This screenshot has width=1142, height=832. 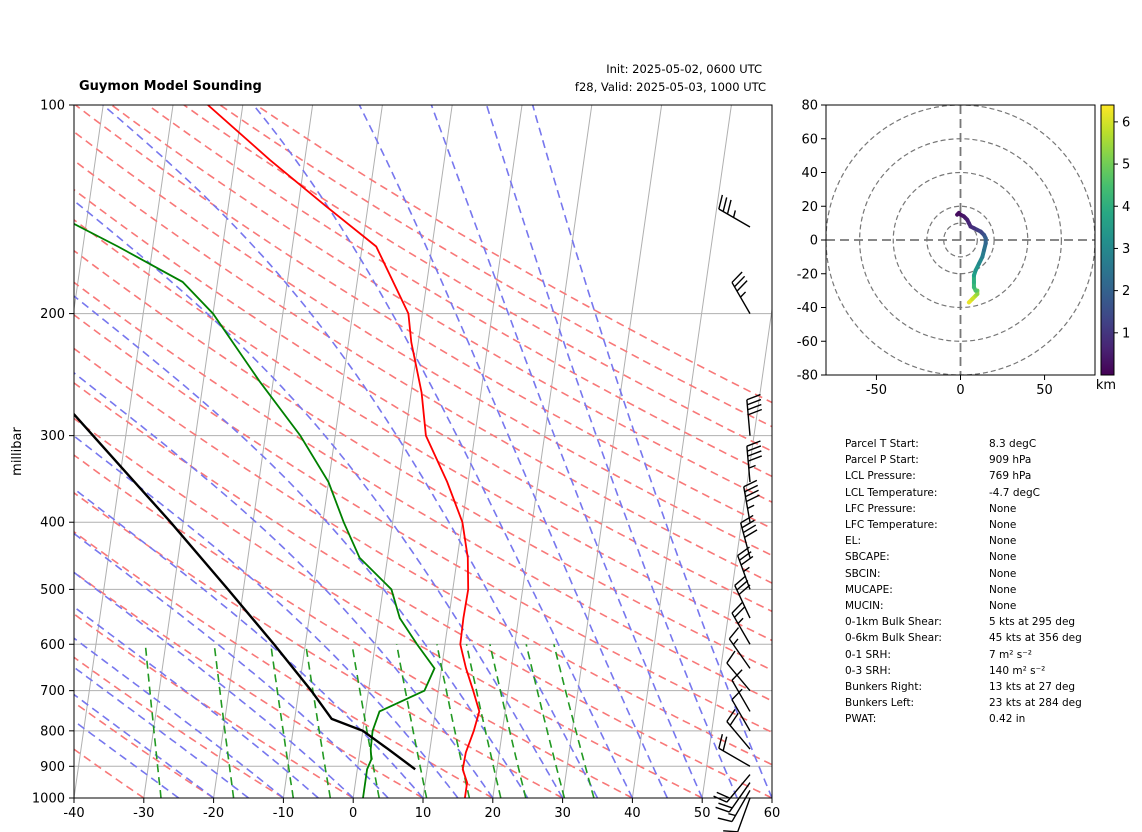 I want to click on param-label: SBCIN:, so click(x=863, y=573).